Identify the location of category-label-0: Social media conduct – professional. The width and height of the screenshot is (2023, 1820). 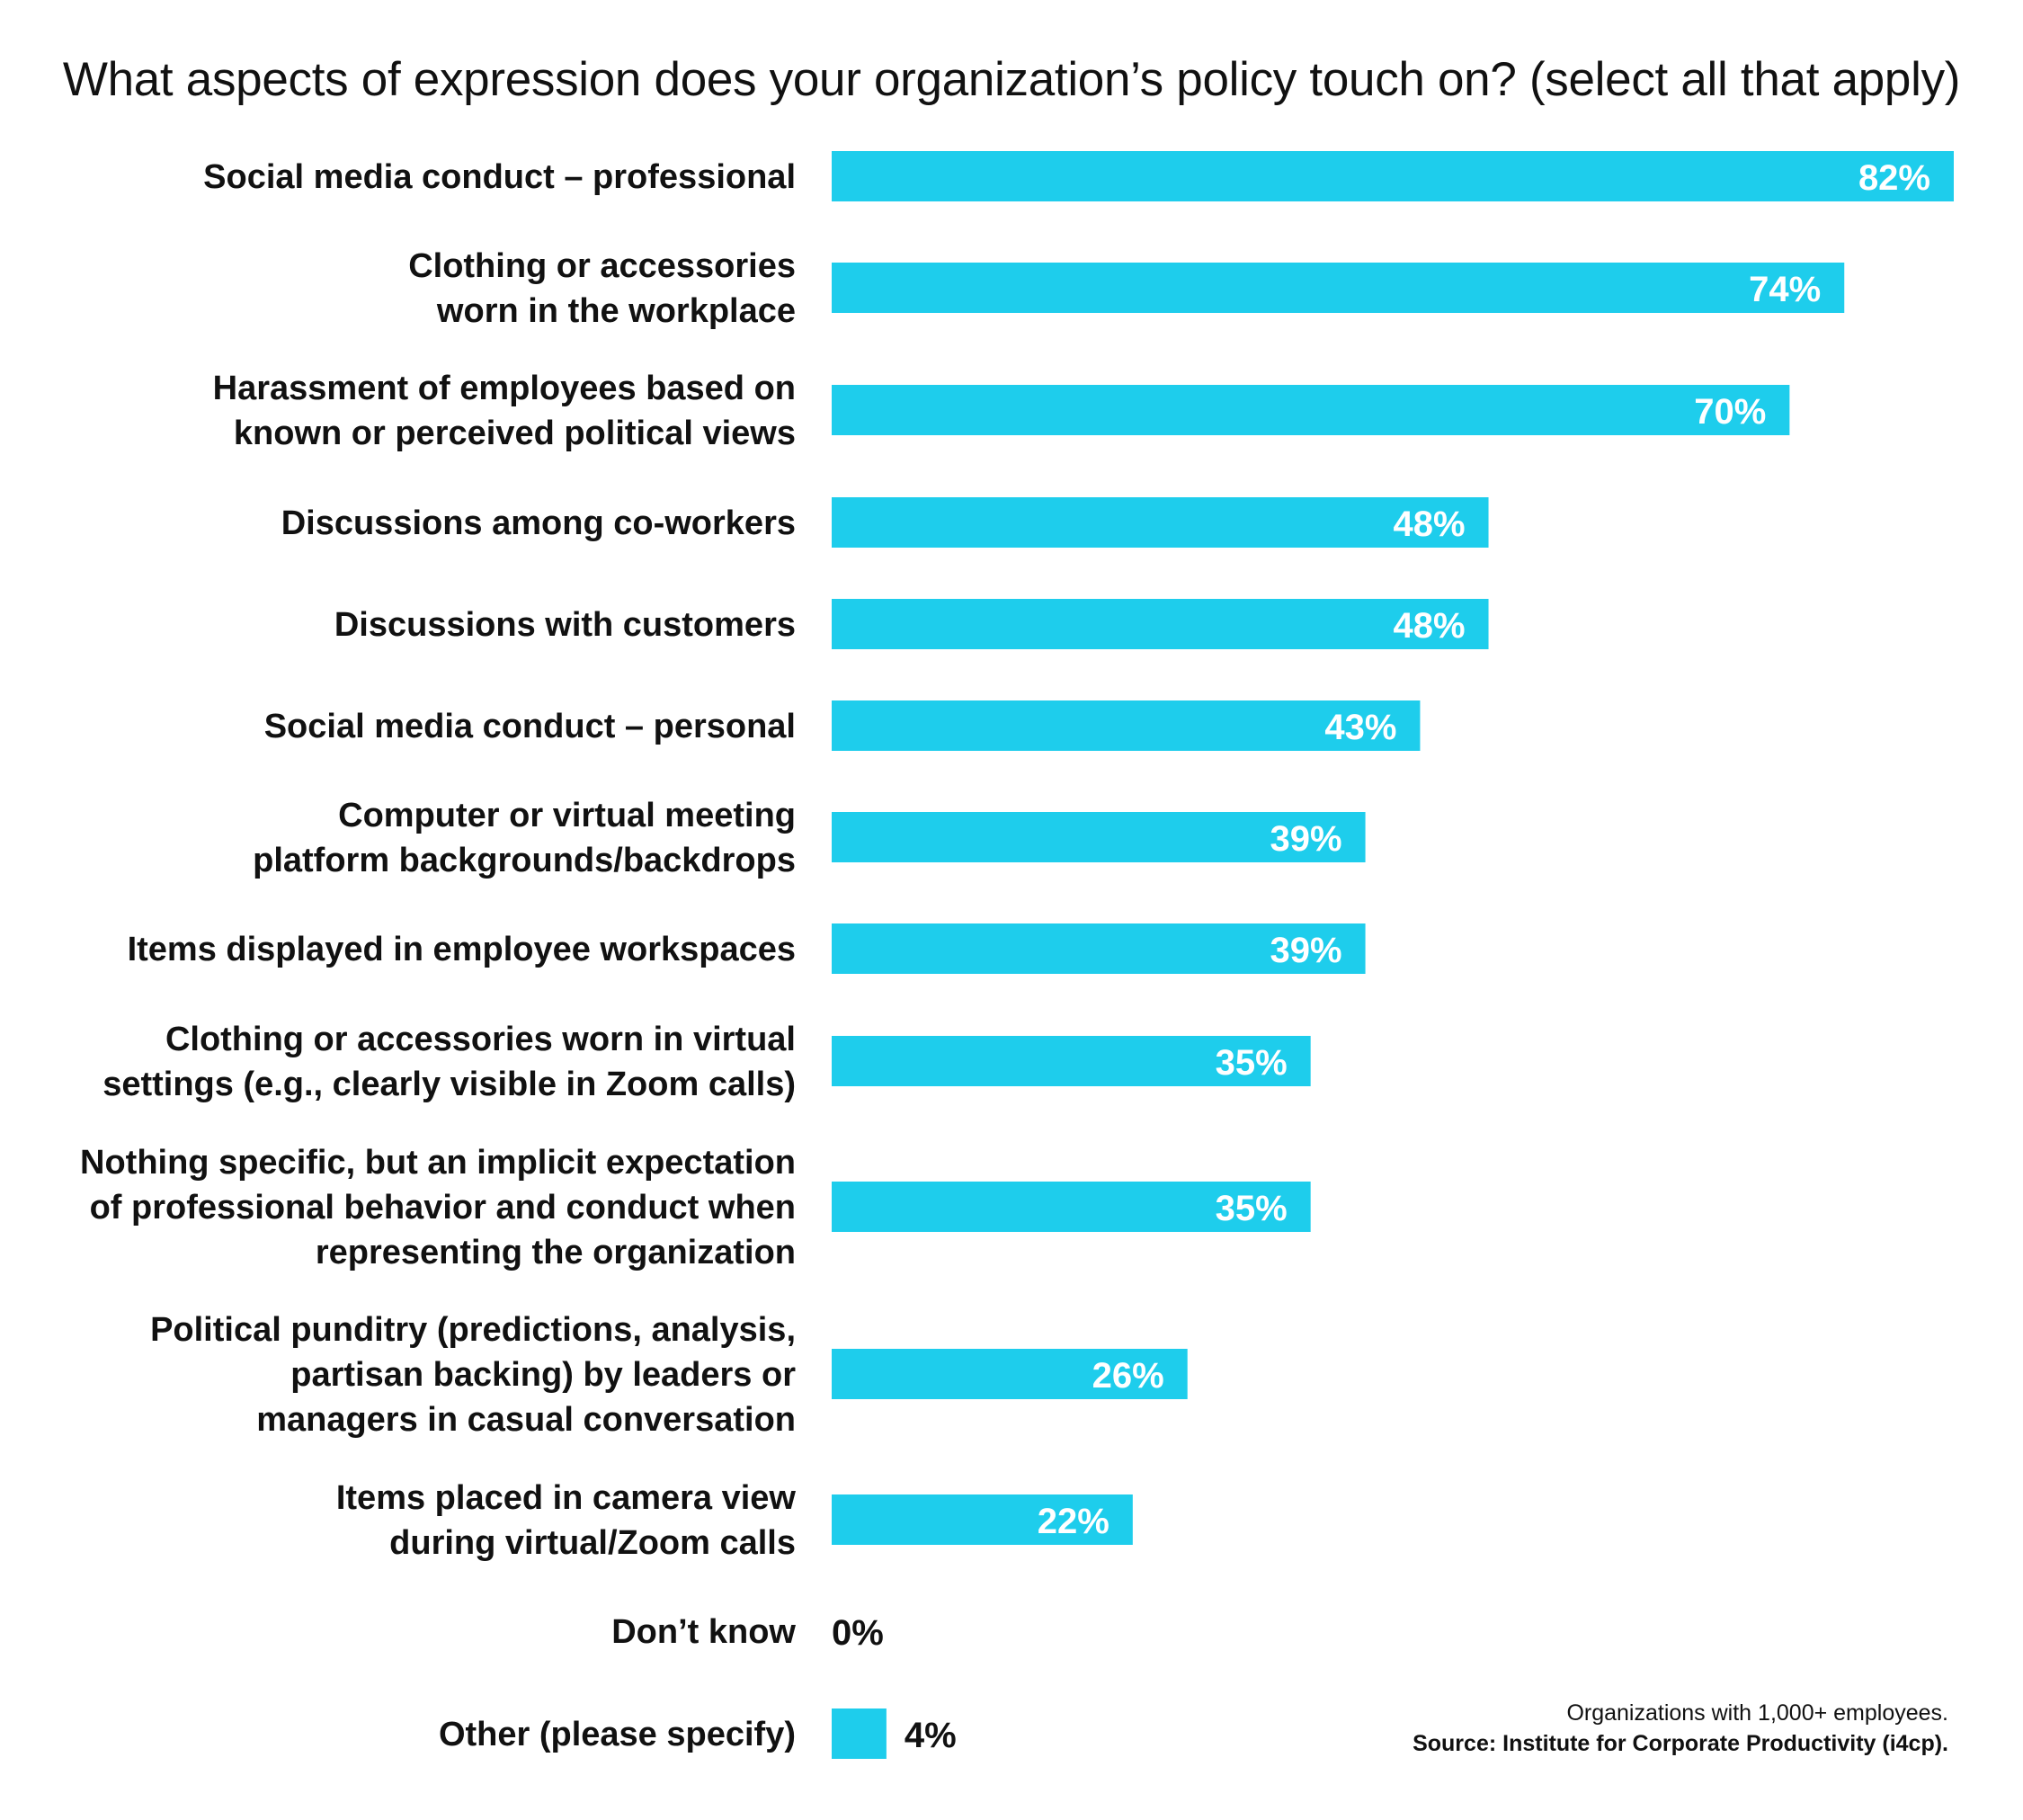
(499, 177).